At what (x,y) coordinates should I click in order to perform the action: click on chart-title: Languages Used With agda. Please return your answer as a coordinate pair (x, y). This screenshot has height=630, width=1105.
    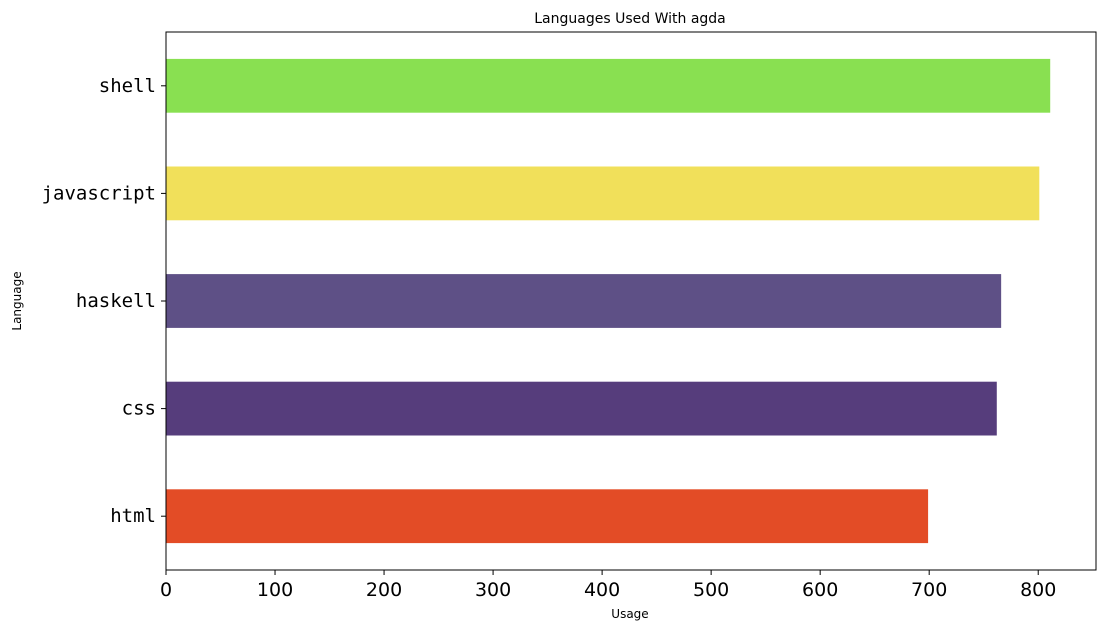
    Looking at the image, I should click on (630, 19).